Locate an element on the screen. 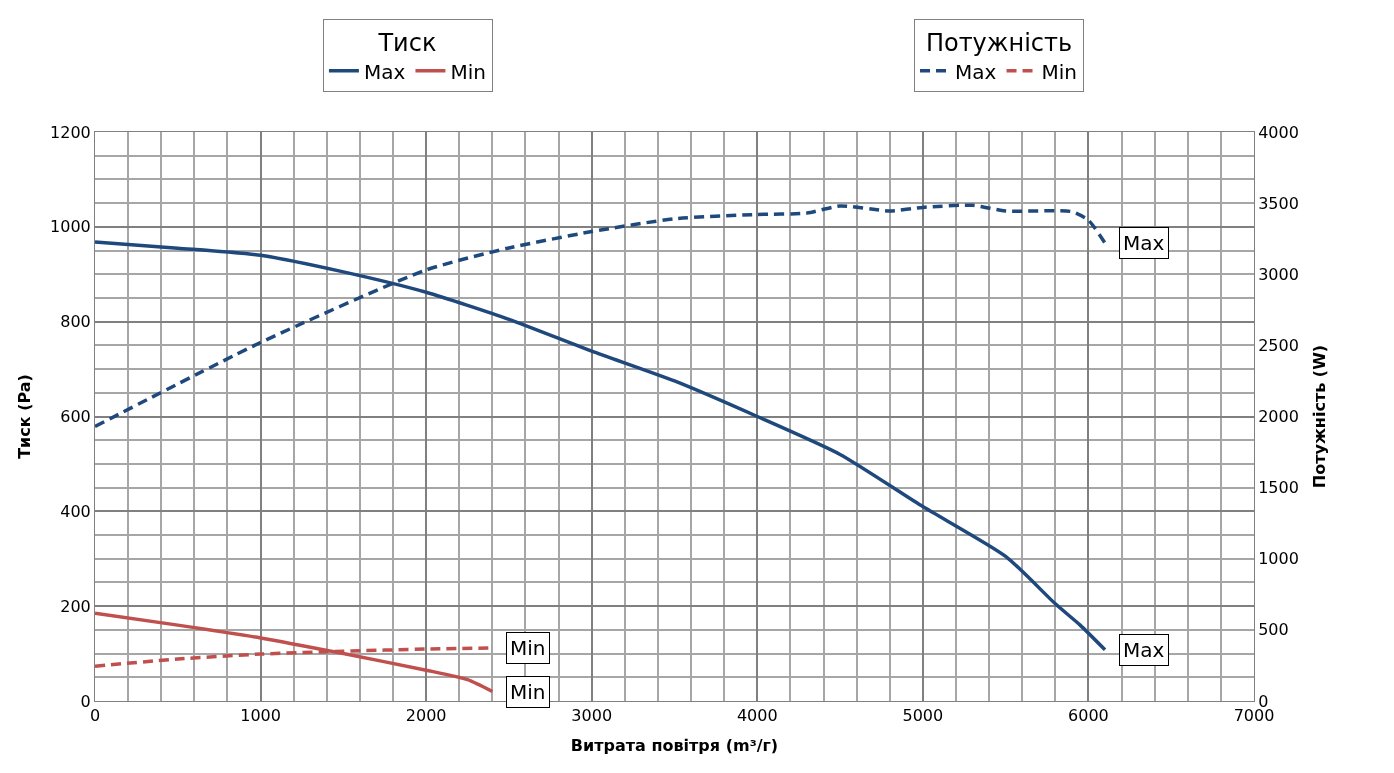 This screenshot has width=1394, height=773. x-tick-label: 5000 is located at coordinates (923, 716).